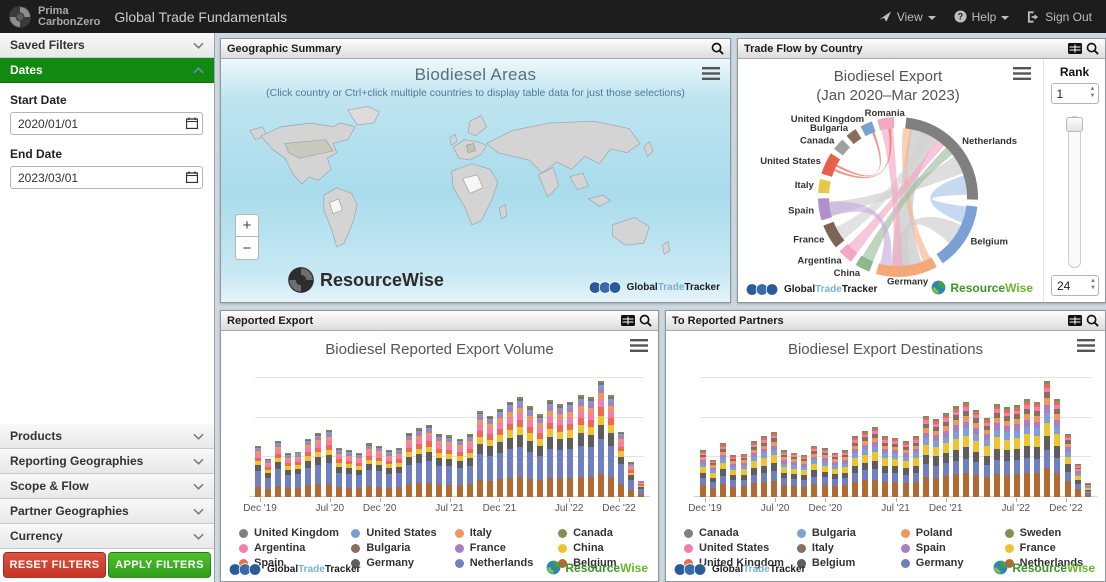 This screenshot has width=1106, height=582. Describe the element at coordinates (740, 548) in the screenshot. I see `legend-item-united-states: United States` at that location.